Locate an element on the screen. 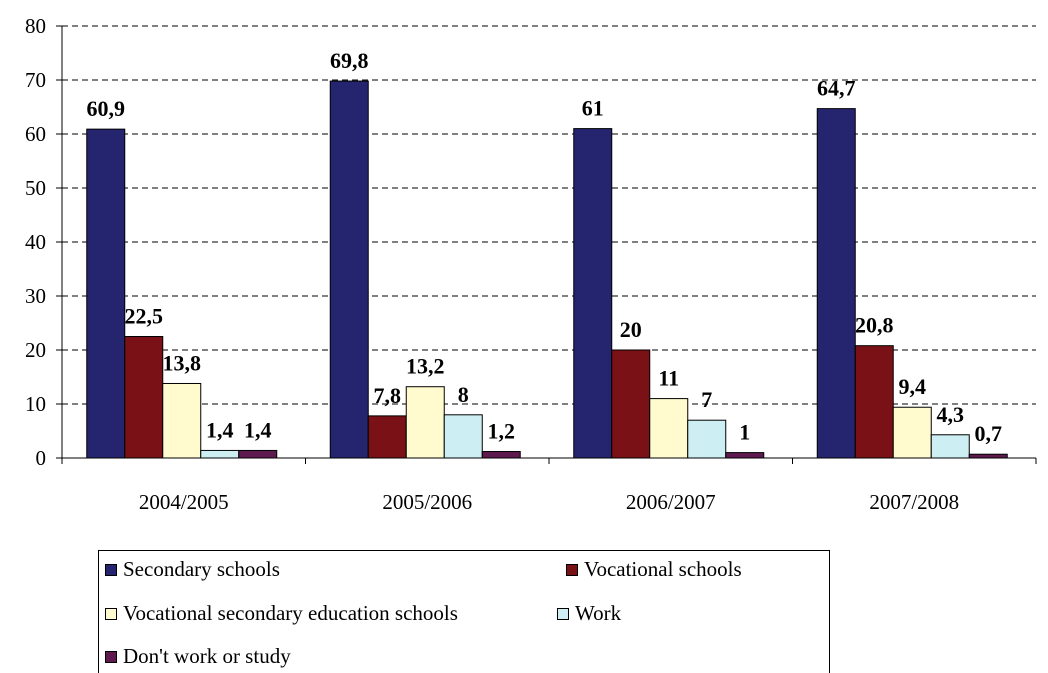  bar-value-label: 60,9 is located at coordinates (106, 108).